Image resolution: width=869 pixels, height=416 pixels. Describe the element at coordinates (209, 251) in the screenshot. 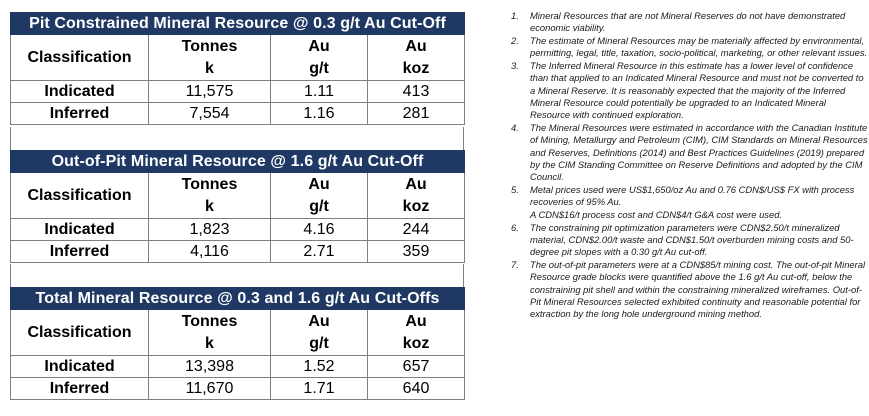

I see `row-tonnes: 4,116` at that location.